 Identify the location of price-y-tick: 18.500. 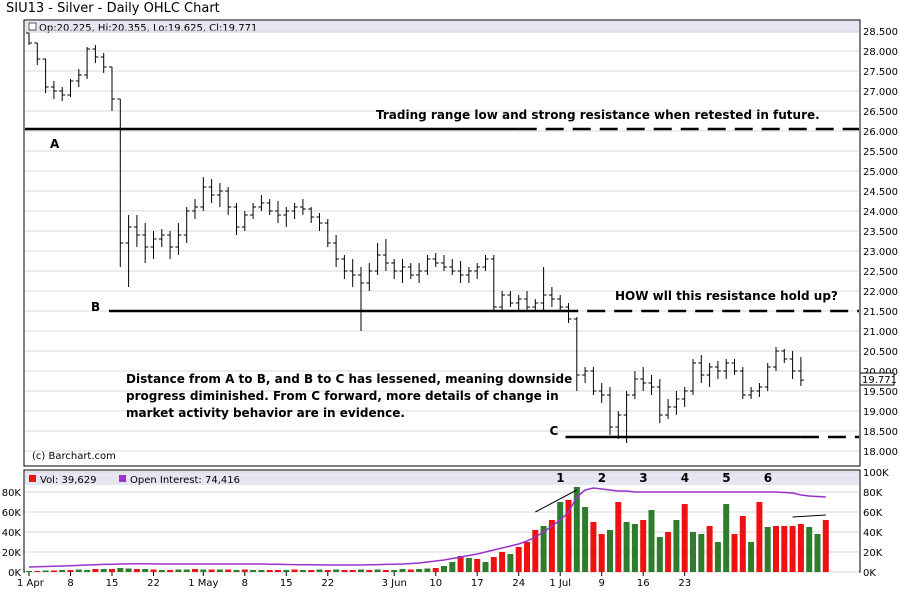
(880, 432).